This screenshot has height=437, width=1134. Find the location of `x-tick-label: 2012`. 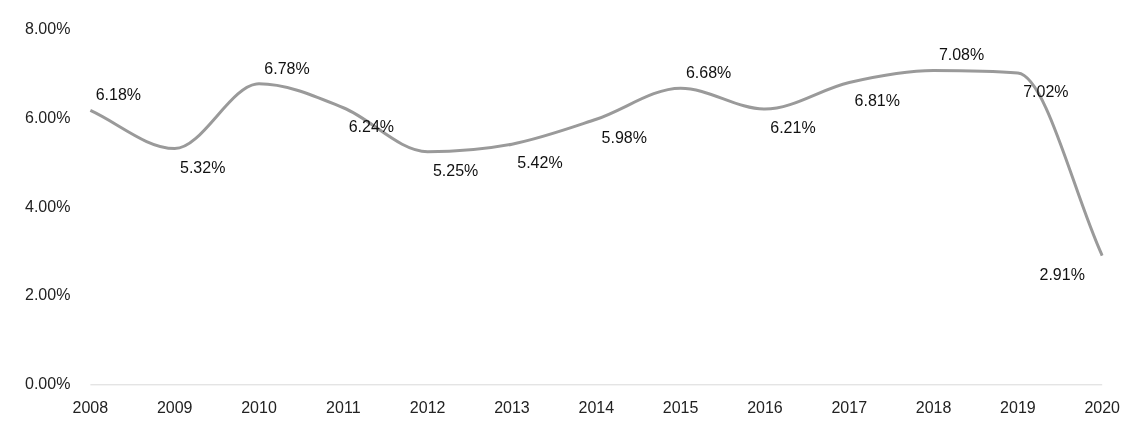

x-tick-label: 2012 is located at coordinates (427, 407).